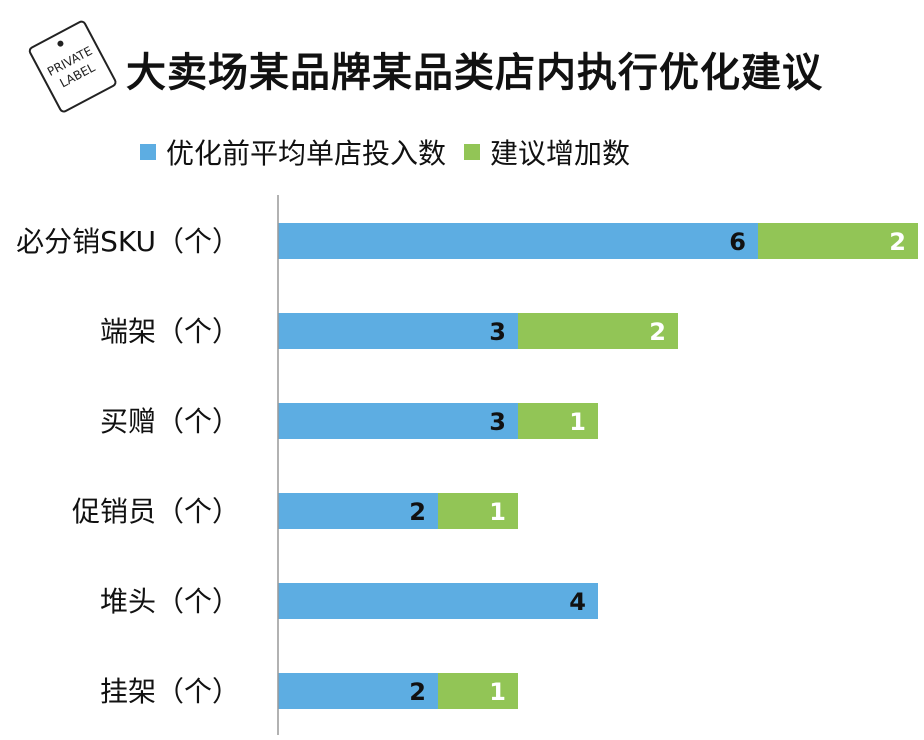 This screenshot has height=740, width=924. Describe the element at coordinates (472, 152) in the screenshot. I see `legend-swatch-green` at that location.